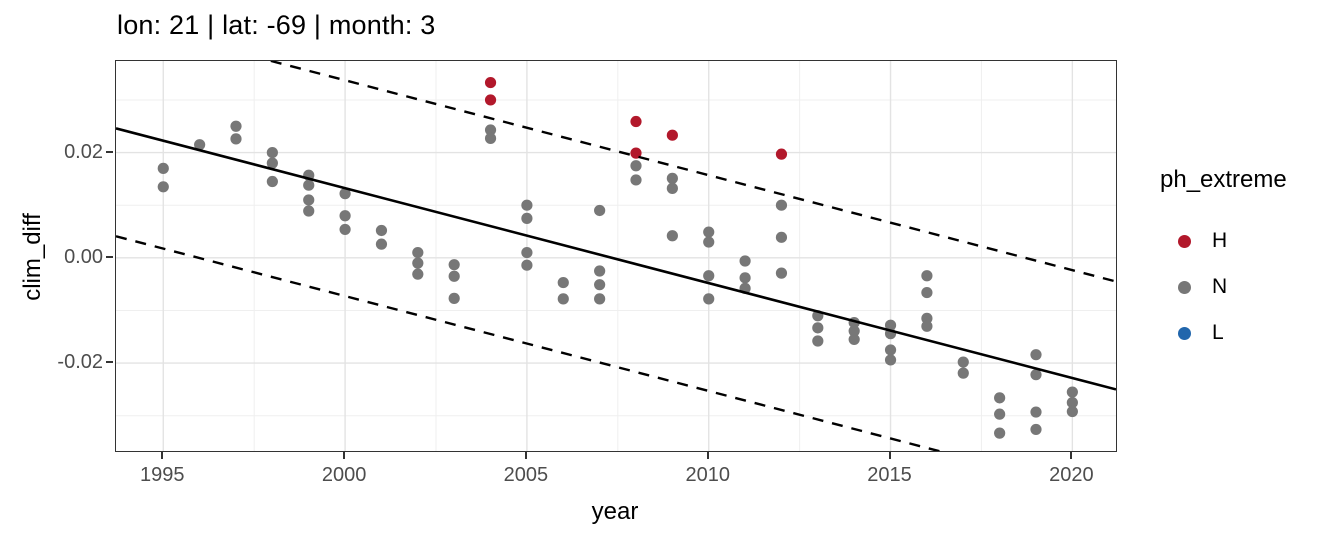  What do you see at coordinates (32, 257) in the screenshot?
I see `y-axis-title: clim_diff` at bounding box center [32, 257].